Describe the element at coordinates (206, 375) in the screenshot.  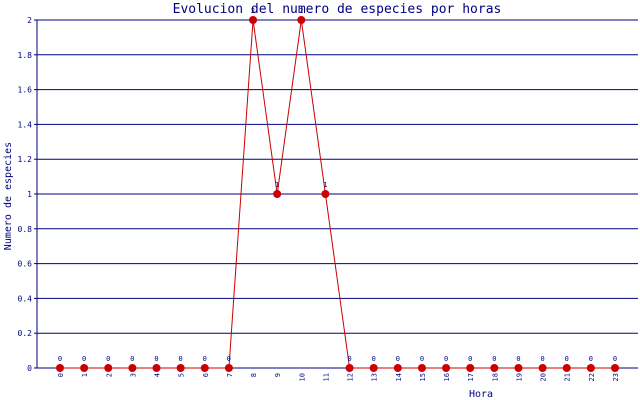
I see `x-tick-label: 6` at that location.